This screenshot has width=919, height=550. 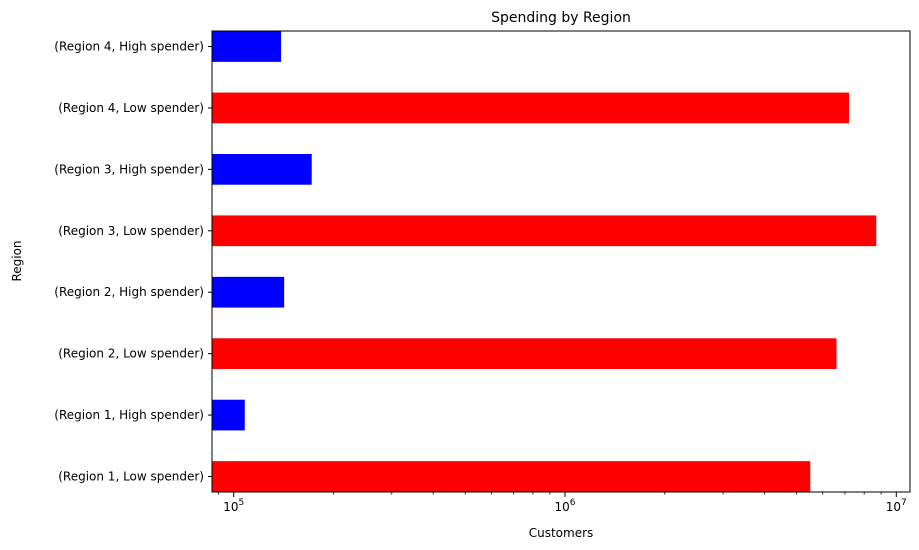 What do you see at coordinates (131, 354) in the screenshot?
I see `y-tick-label: (Region 2, Low spender)` at bounding box center [131, 354].